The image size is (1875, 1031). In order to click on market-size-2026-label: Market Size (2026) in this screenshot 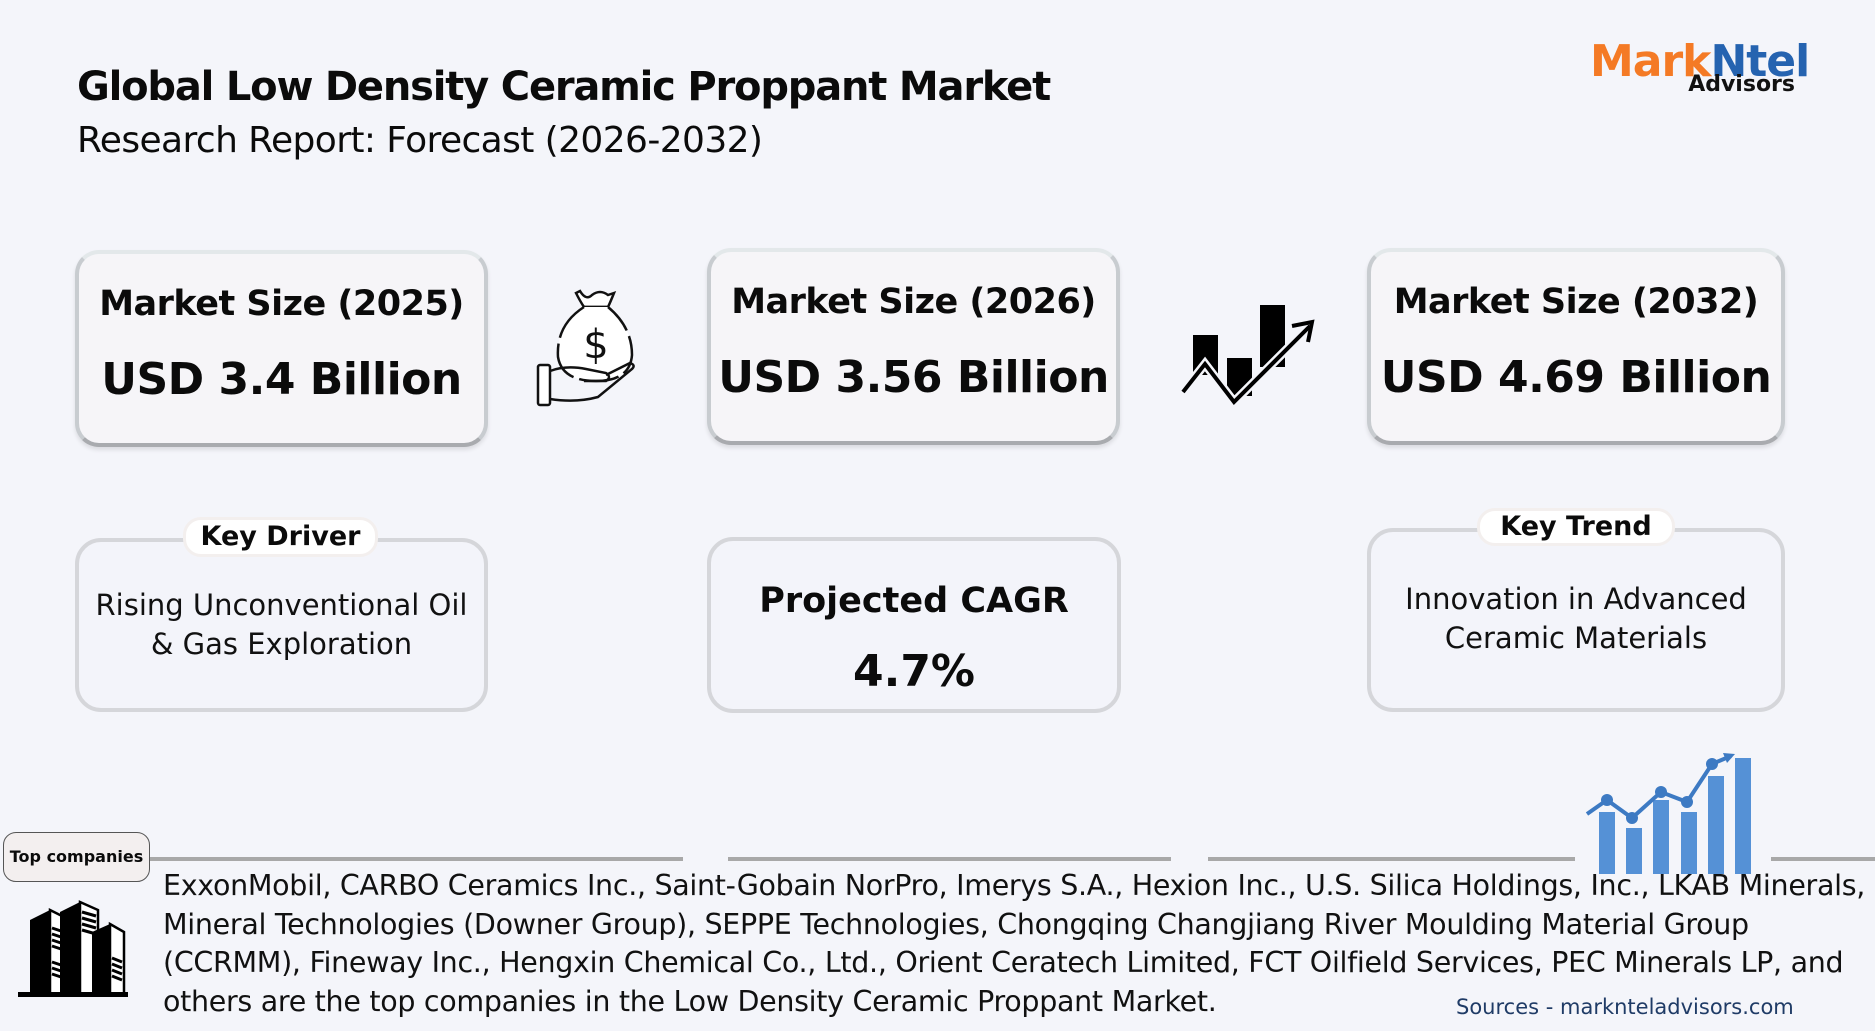, I will do `click(913, 302)`.